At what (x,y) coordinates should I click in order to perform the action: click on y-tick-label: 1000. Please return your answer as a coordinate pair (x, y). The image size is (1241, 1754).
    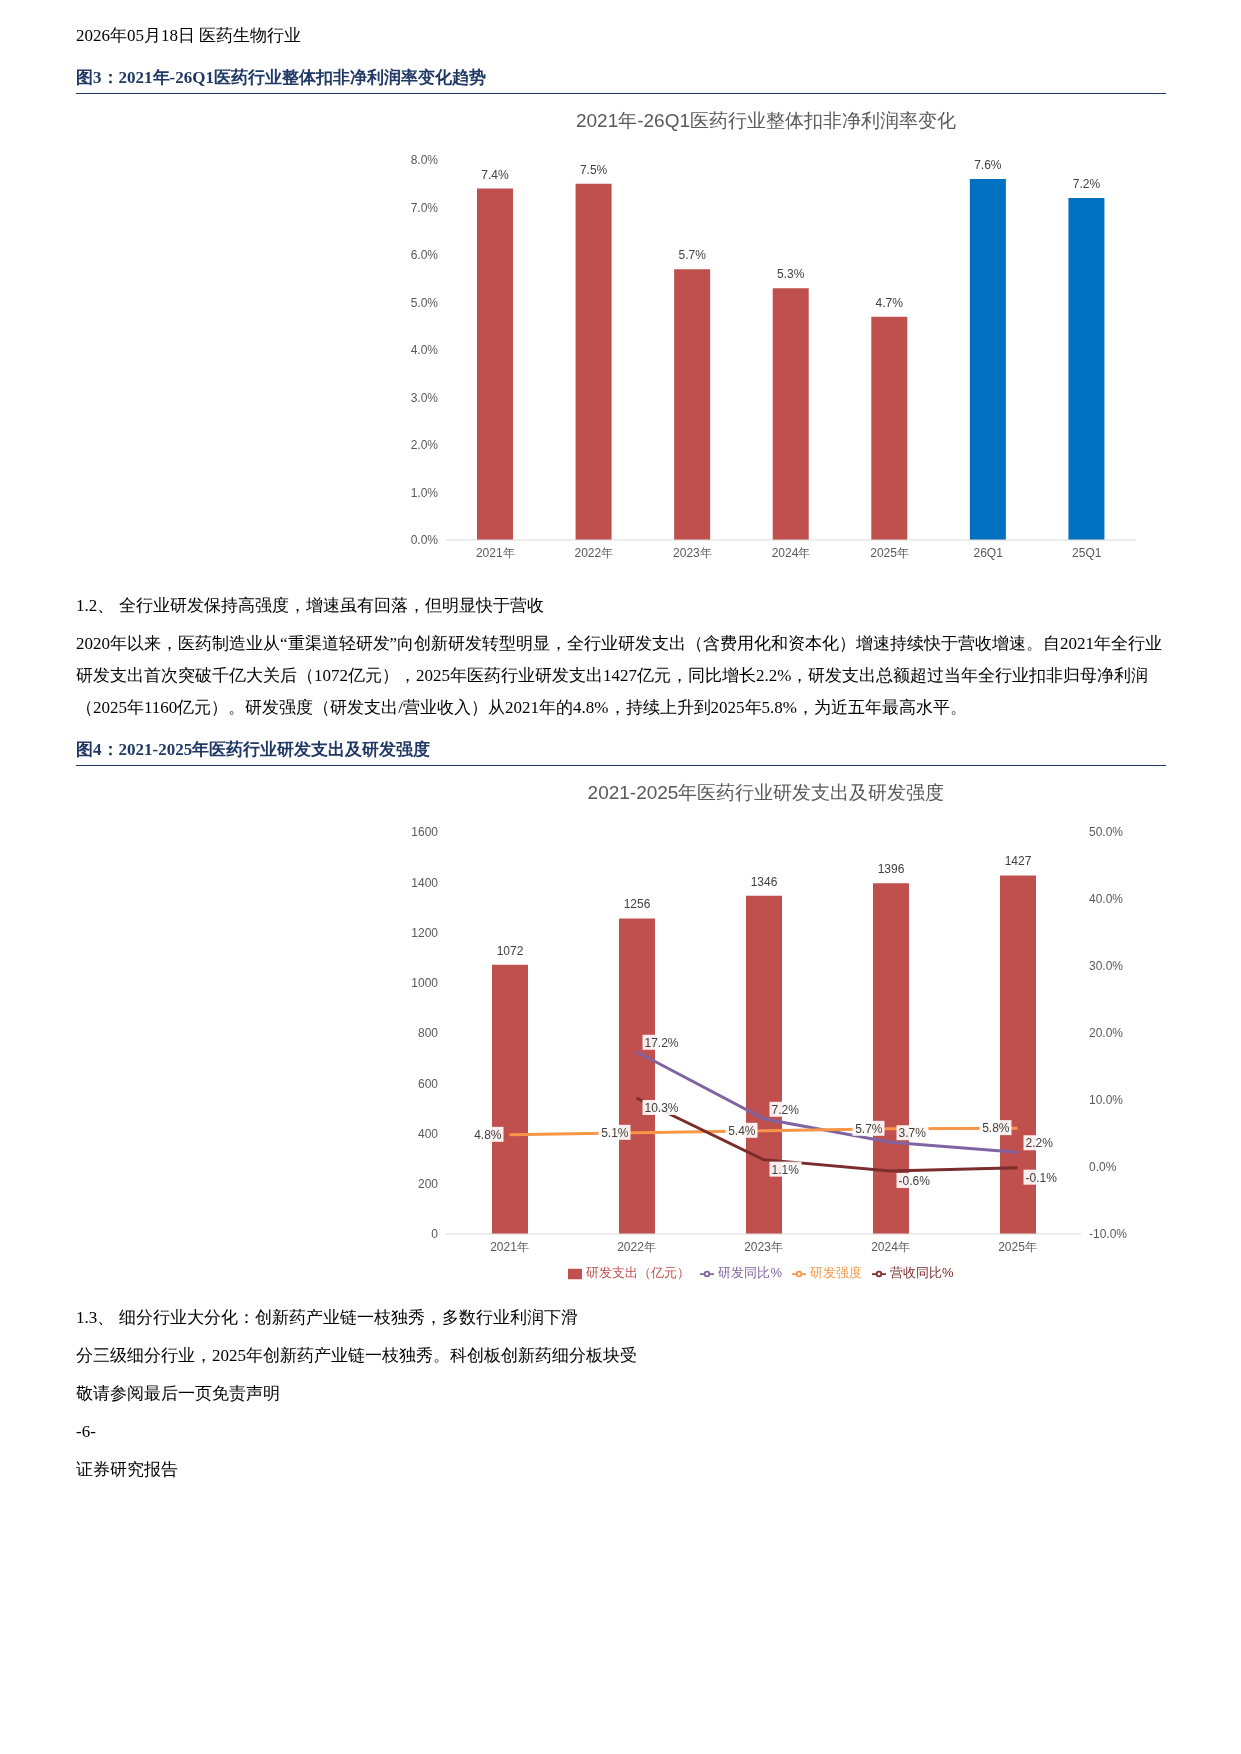
    Looking at the image, I should click on (425, 983).